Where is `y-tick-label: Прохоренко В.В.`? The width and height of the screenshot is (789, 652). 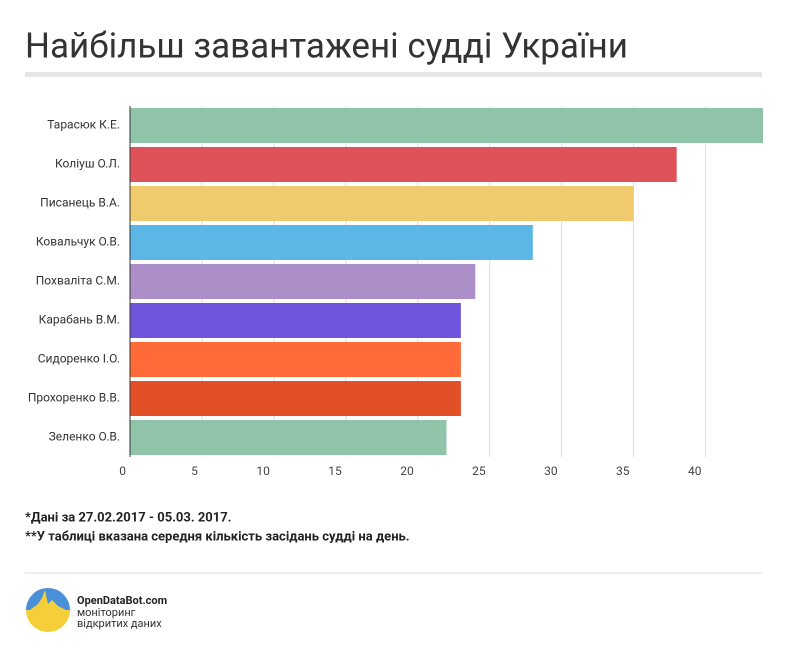 y-tick-label: Прохоренко В.В. is located at coordinates (74, 398).